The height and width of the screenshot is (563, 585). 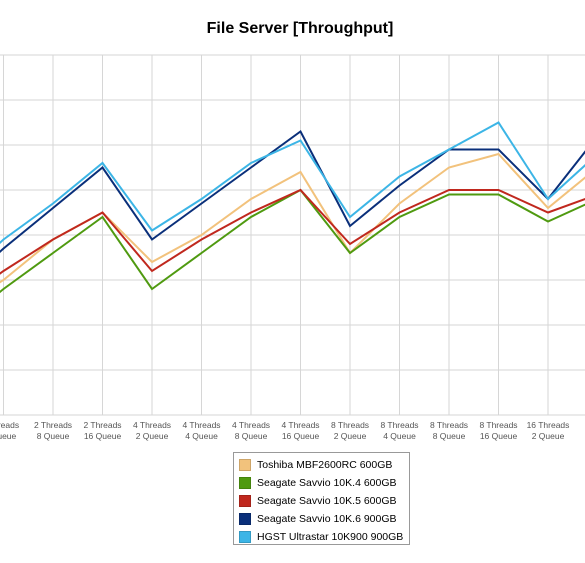 I want to click on legend-label: Toshiba MBF2600RC 600GB, so click(x=325, y=465).